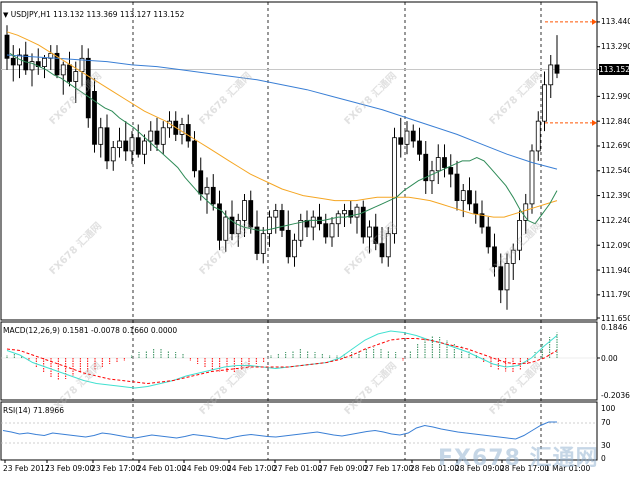 Image resolution: width=630 pixels, height=490 pixels. What do you see at coordinates (6, 15) in the screenshot?
I see `dropdown-triangle-icon: ▼` at bounding box center [6, 15].